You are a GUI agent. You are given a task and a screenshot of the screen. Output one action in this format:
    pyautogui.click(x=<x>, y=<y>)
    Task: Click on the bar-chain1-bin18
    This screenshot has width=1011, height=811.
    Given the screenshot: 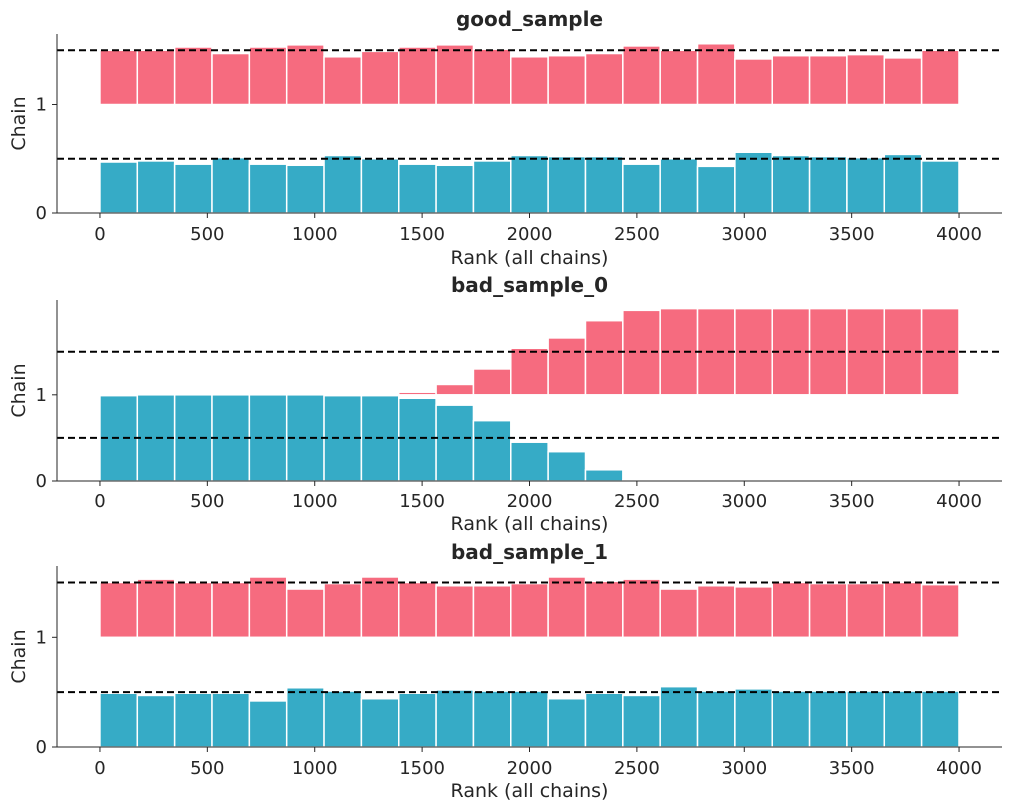 What is the action you would take?
    pyautogui.click(x=791, y=610)
    